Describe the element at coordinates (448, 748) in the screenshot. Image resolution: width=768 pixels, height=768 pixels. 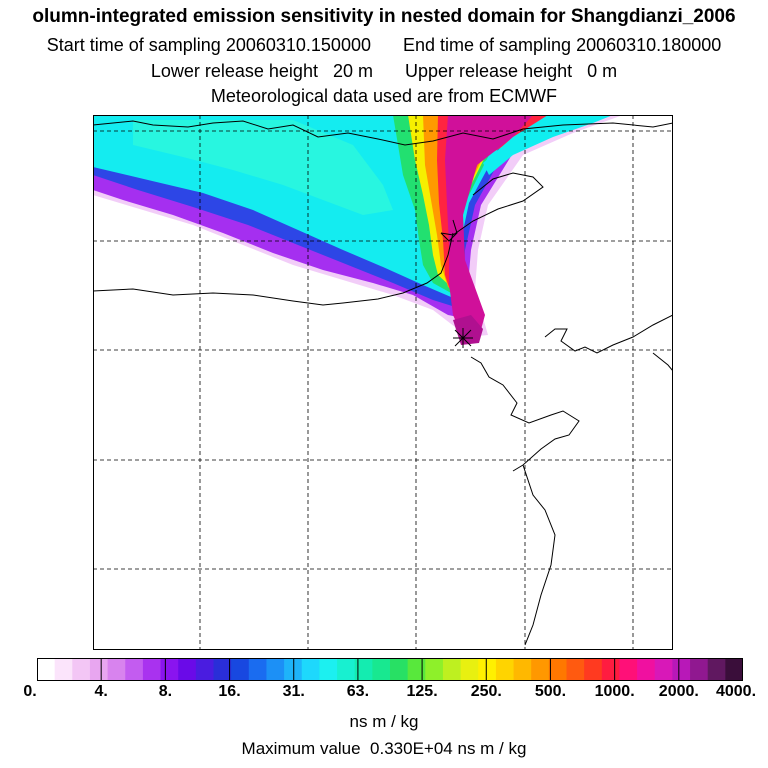
I see `max-value-number: 0.330E+04 ns m / kg` at that location.